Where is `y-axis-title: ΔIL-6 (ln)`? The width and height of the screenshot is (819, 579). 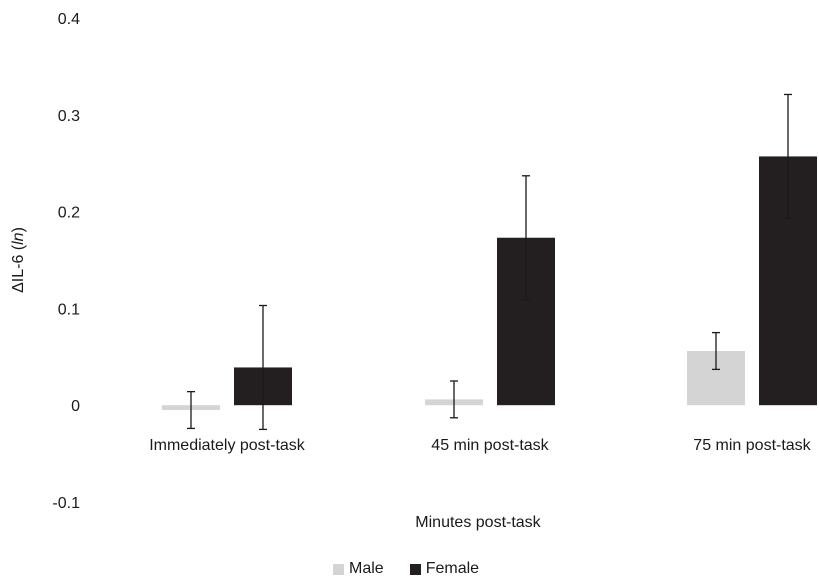
y-axis-title: ΔIL-6 (ln) is located at coordinates (18, 260).